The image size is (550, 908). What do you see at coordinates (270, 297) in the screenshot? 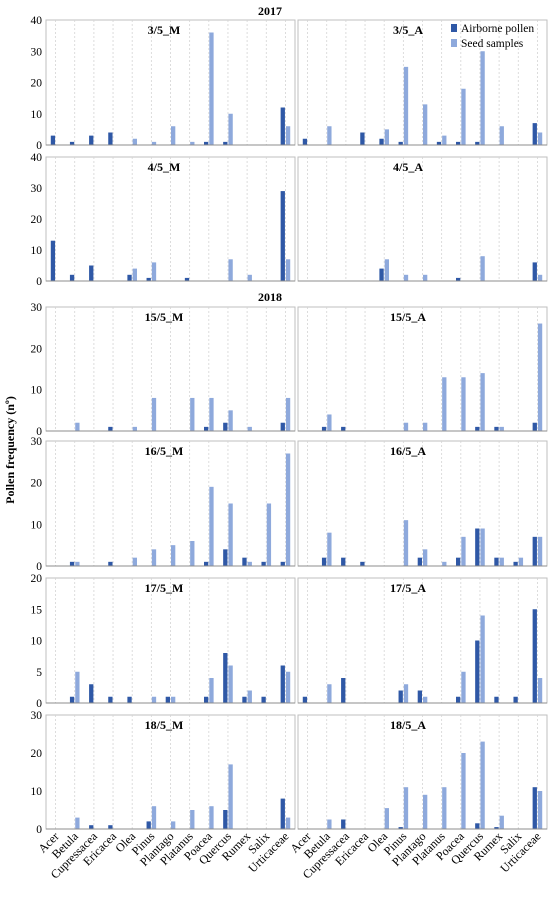
I see `year-label-2018: 2018` at bounding box center [270, 297].